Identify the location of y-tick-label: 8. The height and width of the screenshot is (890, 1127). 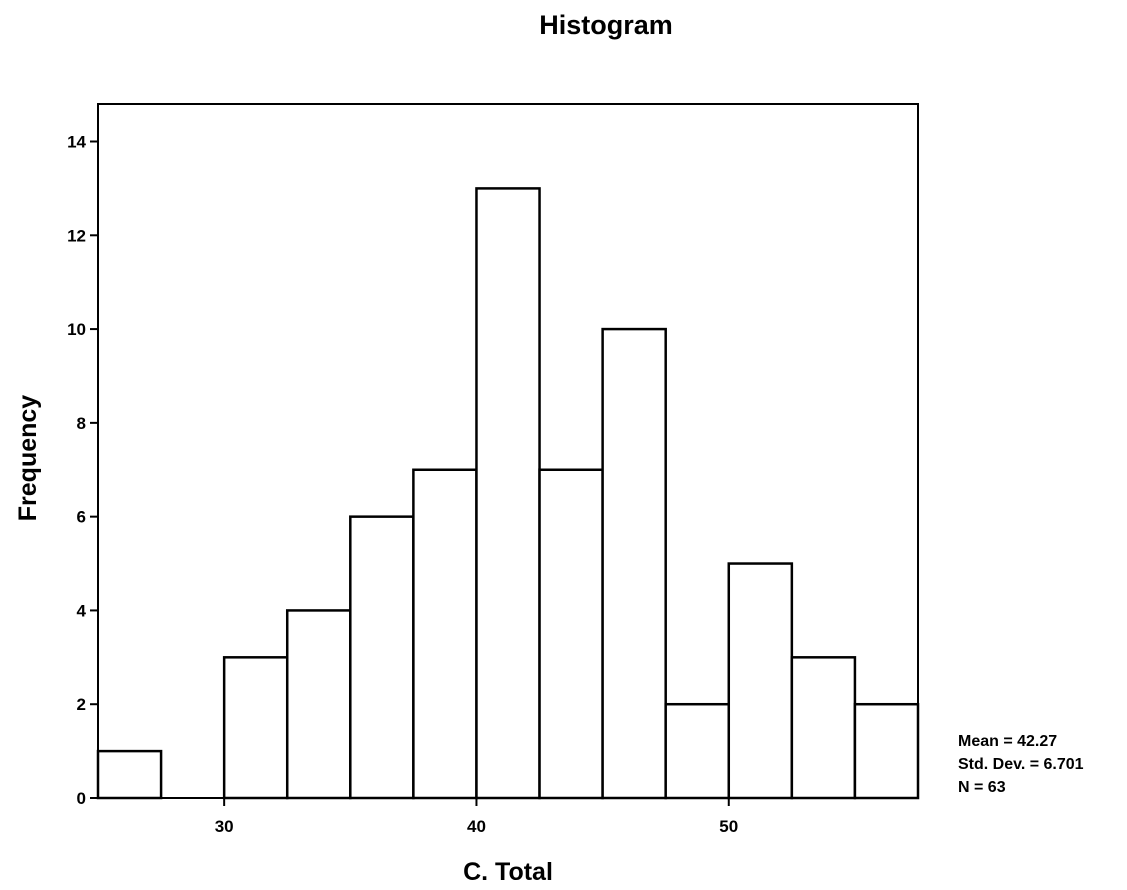
(81, 423).